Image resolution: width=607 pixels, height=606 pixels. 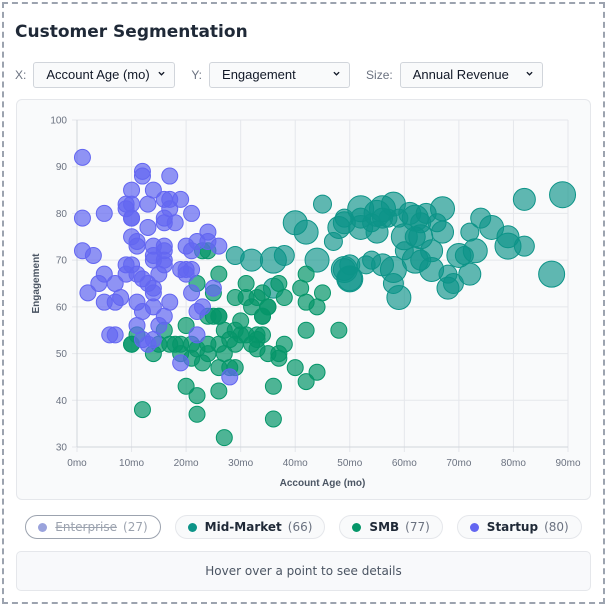 I want to click on y-tick-label: 30, so click(x=62, y=448).